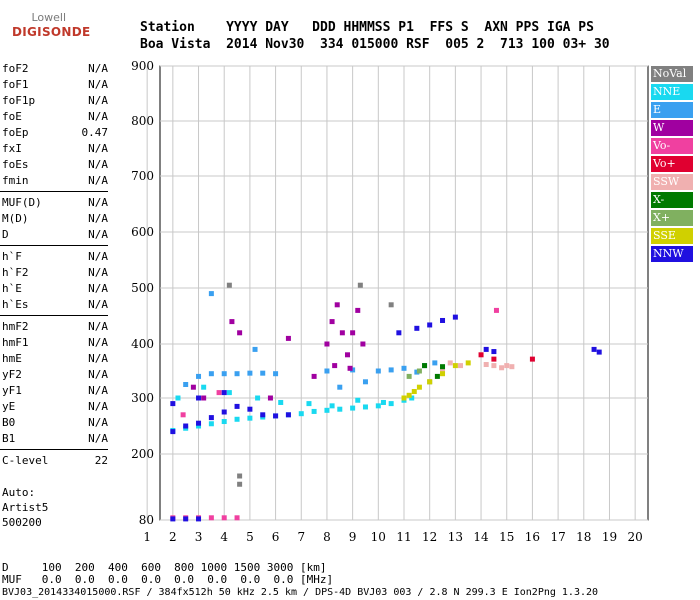  What do you see at coordinates (429, 537) in the screenshot?
I see `x-tick-label: 12` at bounding box center [429, 537].